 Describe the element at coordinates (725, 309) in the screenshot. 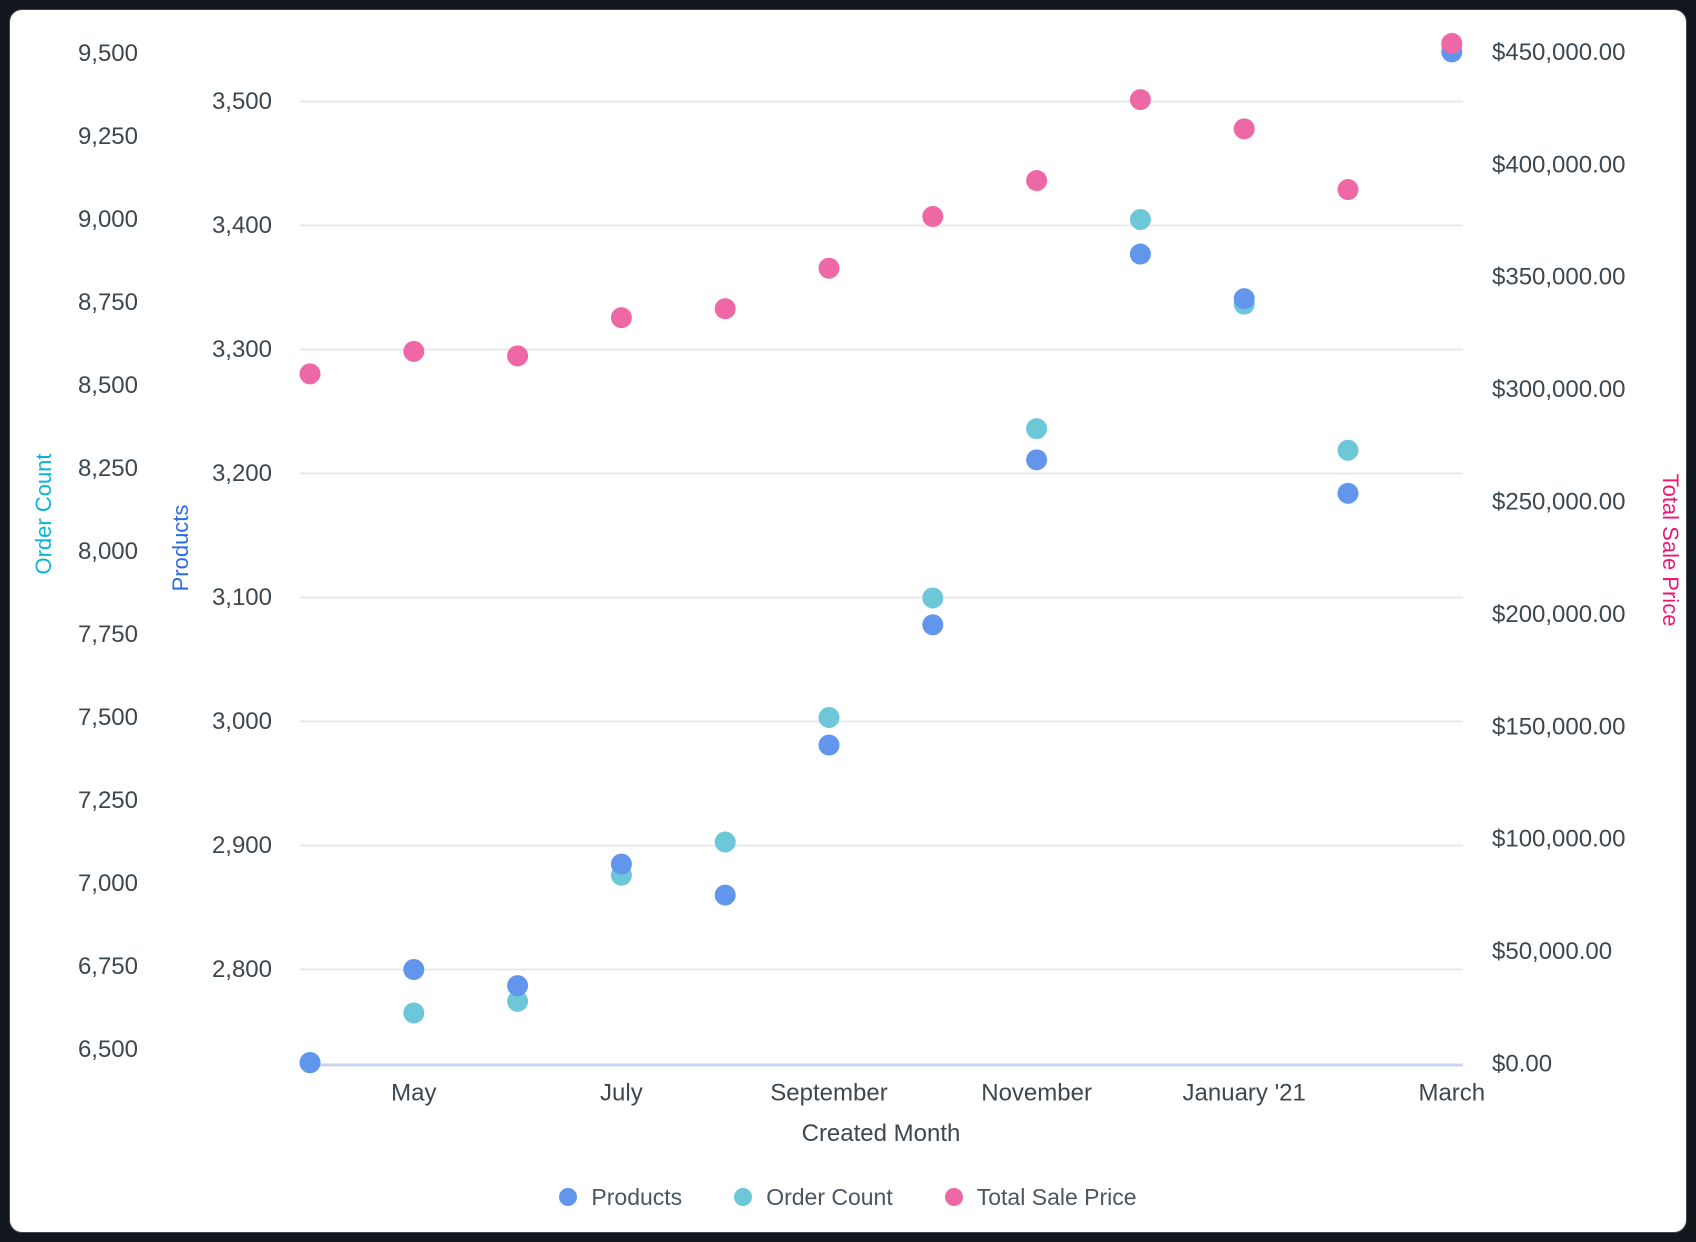

I see `point-total-sale-price-august` at that location.